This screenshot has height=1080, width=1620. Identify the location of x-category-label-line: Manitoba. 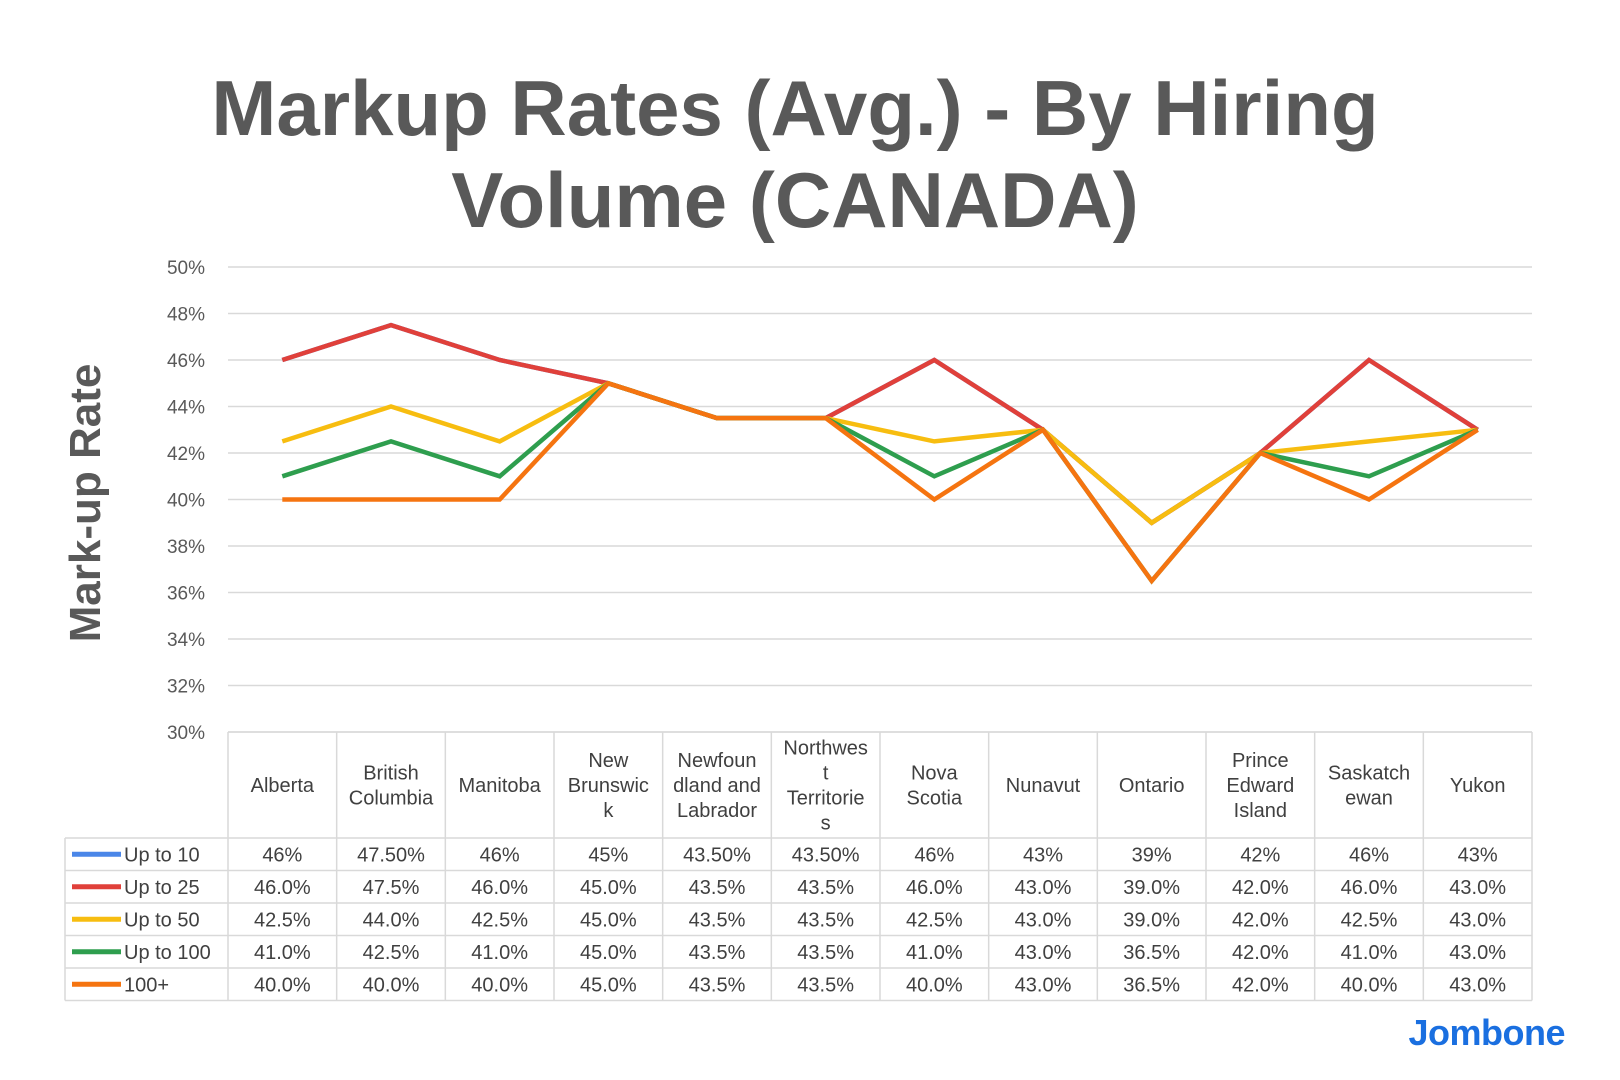
(500, 786).